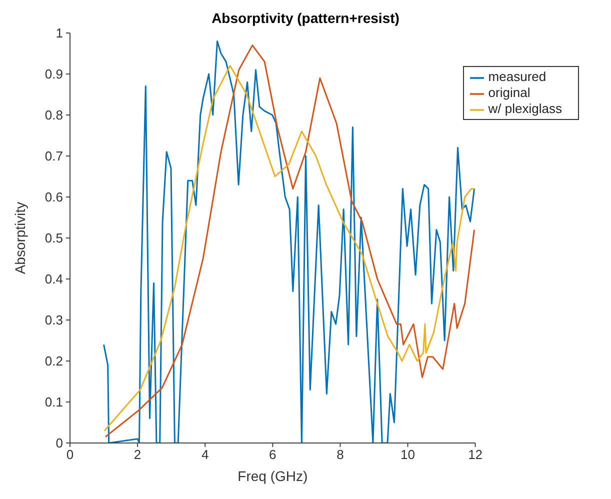  What do you see at coordinates (340, 454) in the screenshot?
I see `x-tick-label: 8` at bounding box center [340, 454].